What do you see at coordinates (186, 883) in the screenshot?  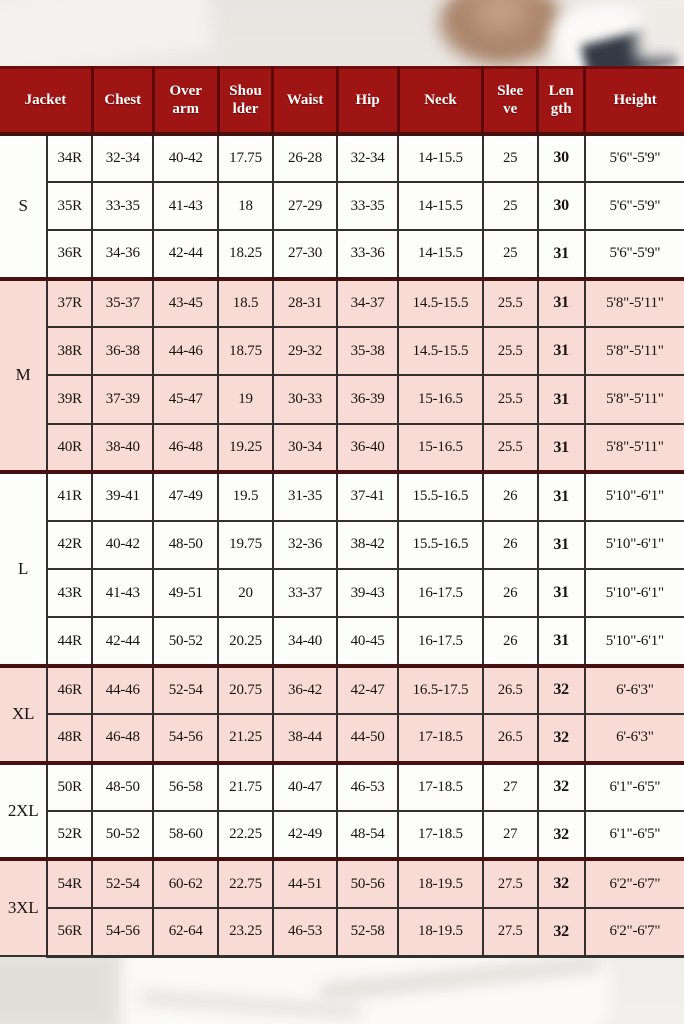 I see `value-cell: 60-62` at bounding box center [186, 883].